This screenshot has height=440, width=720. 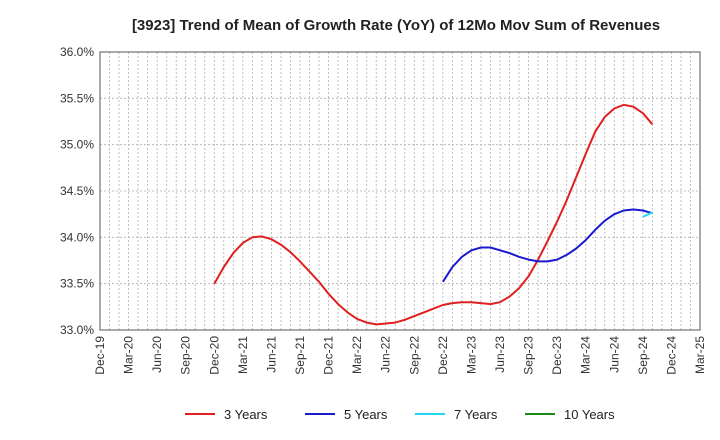 What do you see at coordinates (471, 355) in the screenshot?
I see `x-tick-label: Mar-23` at bounding box center [471, 355].